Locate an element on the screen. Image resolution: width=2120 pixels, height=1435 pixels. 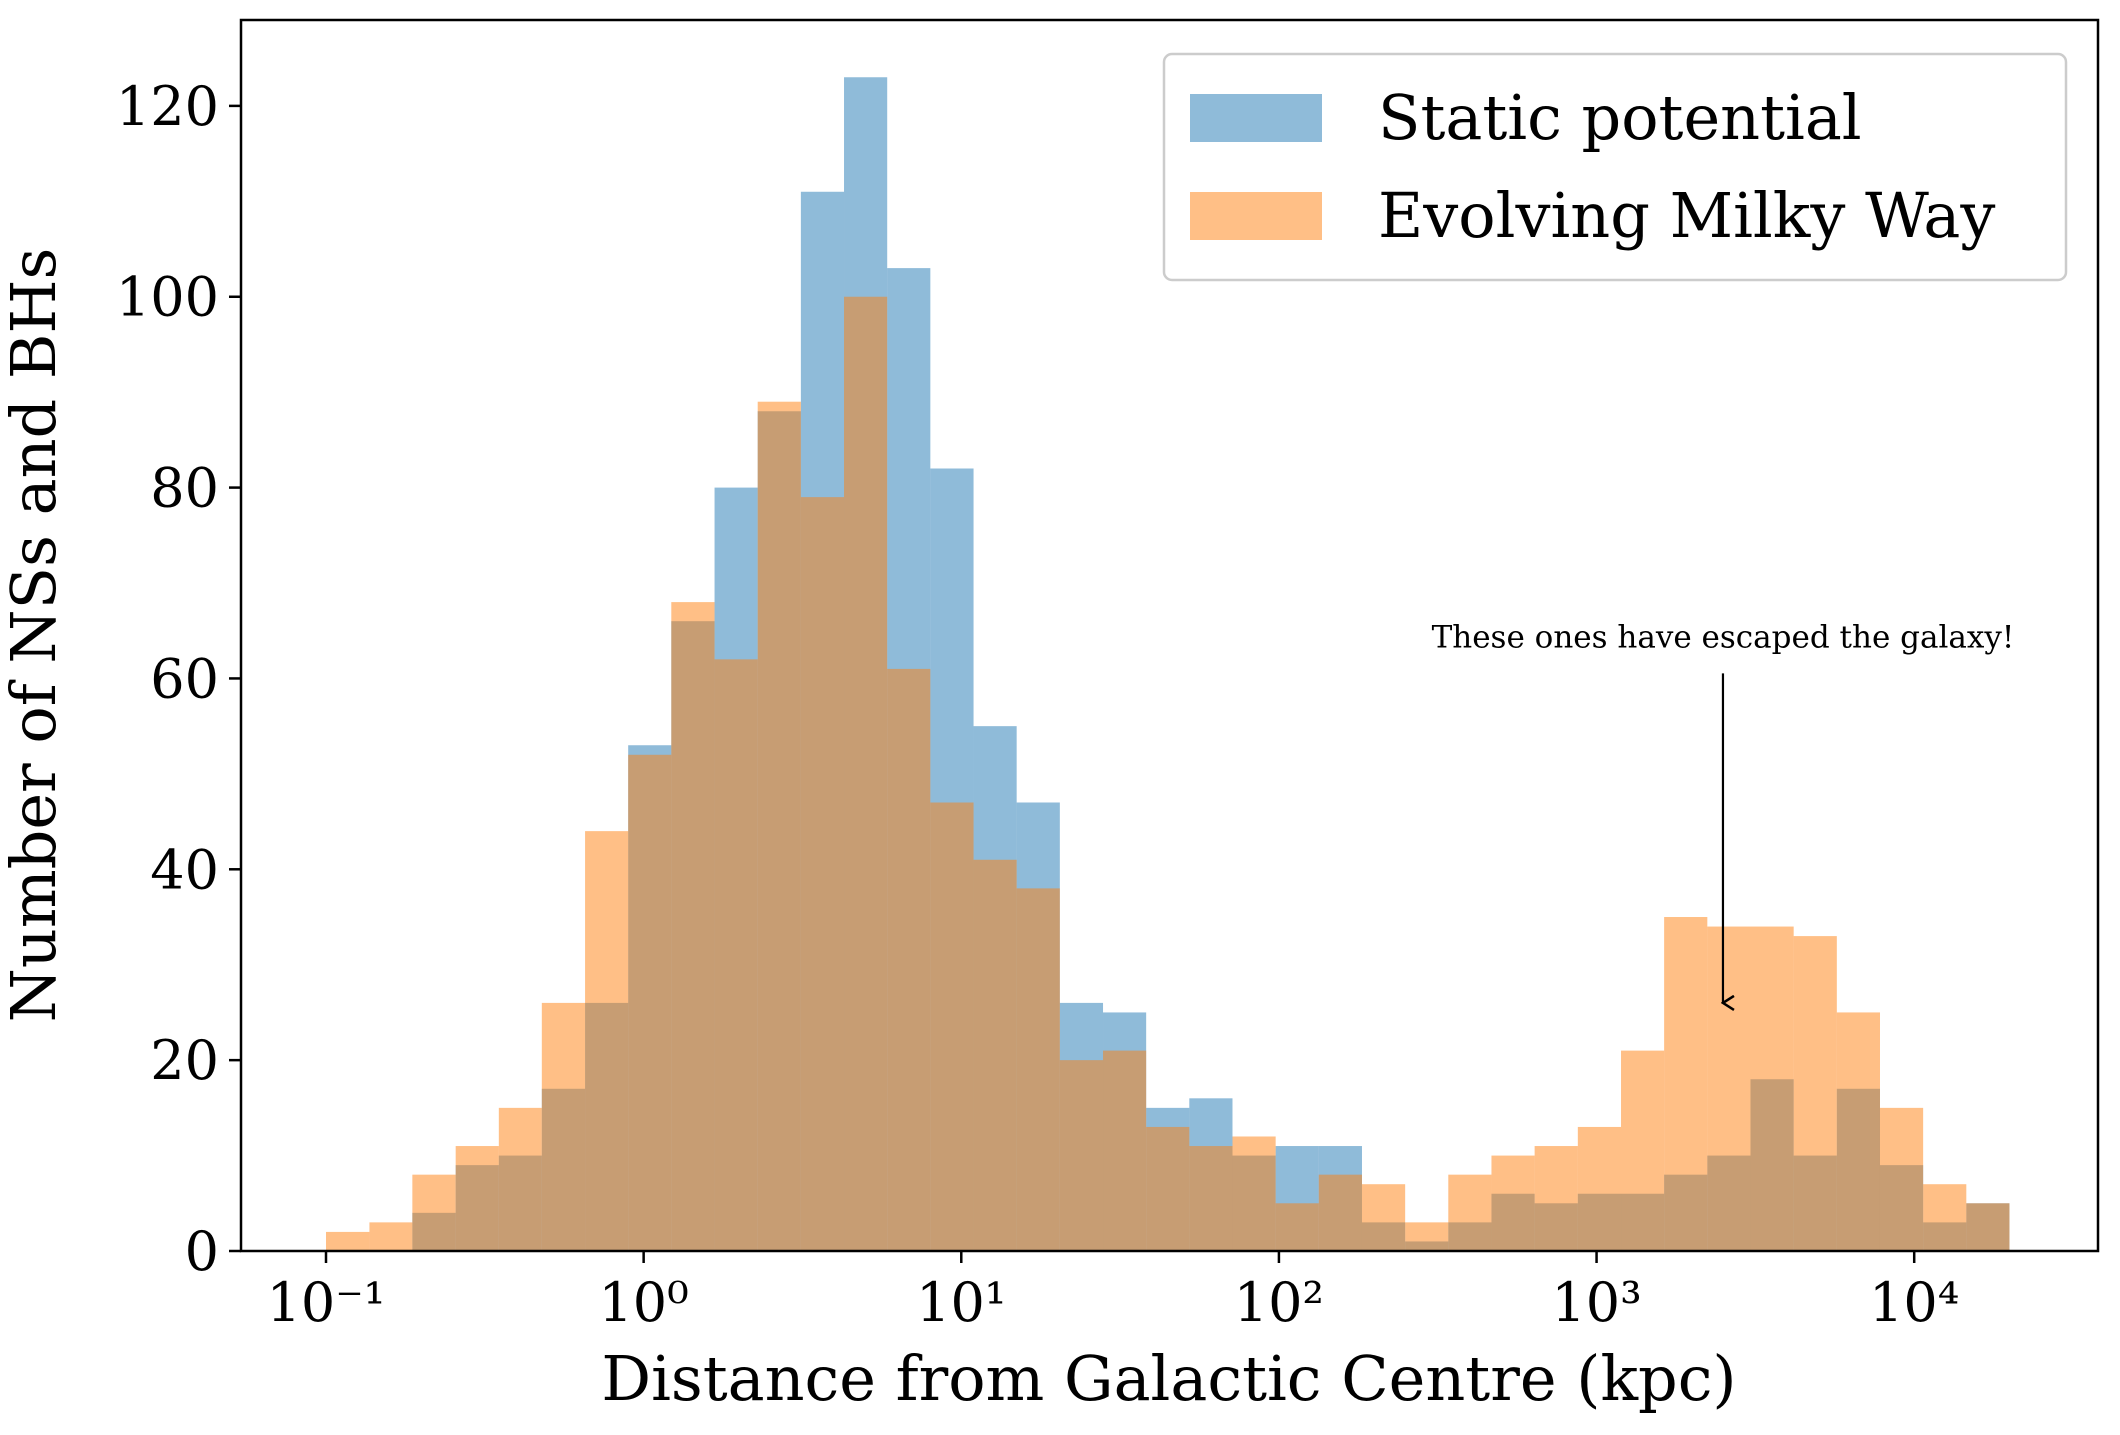
y-axis-label: Number of NSs and BHs is located at coordinates (35, 635).